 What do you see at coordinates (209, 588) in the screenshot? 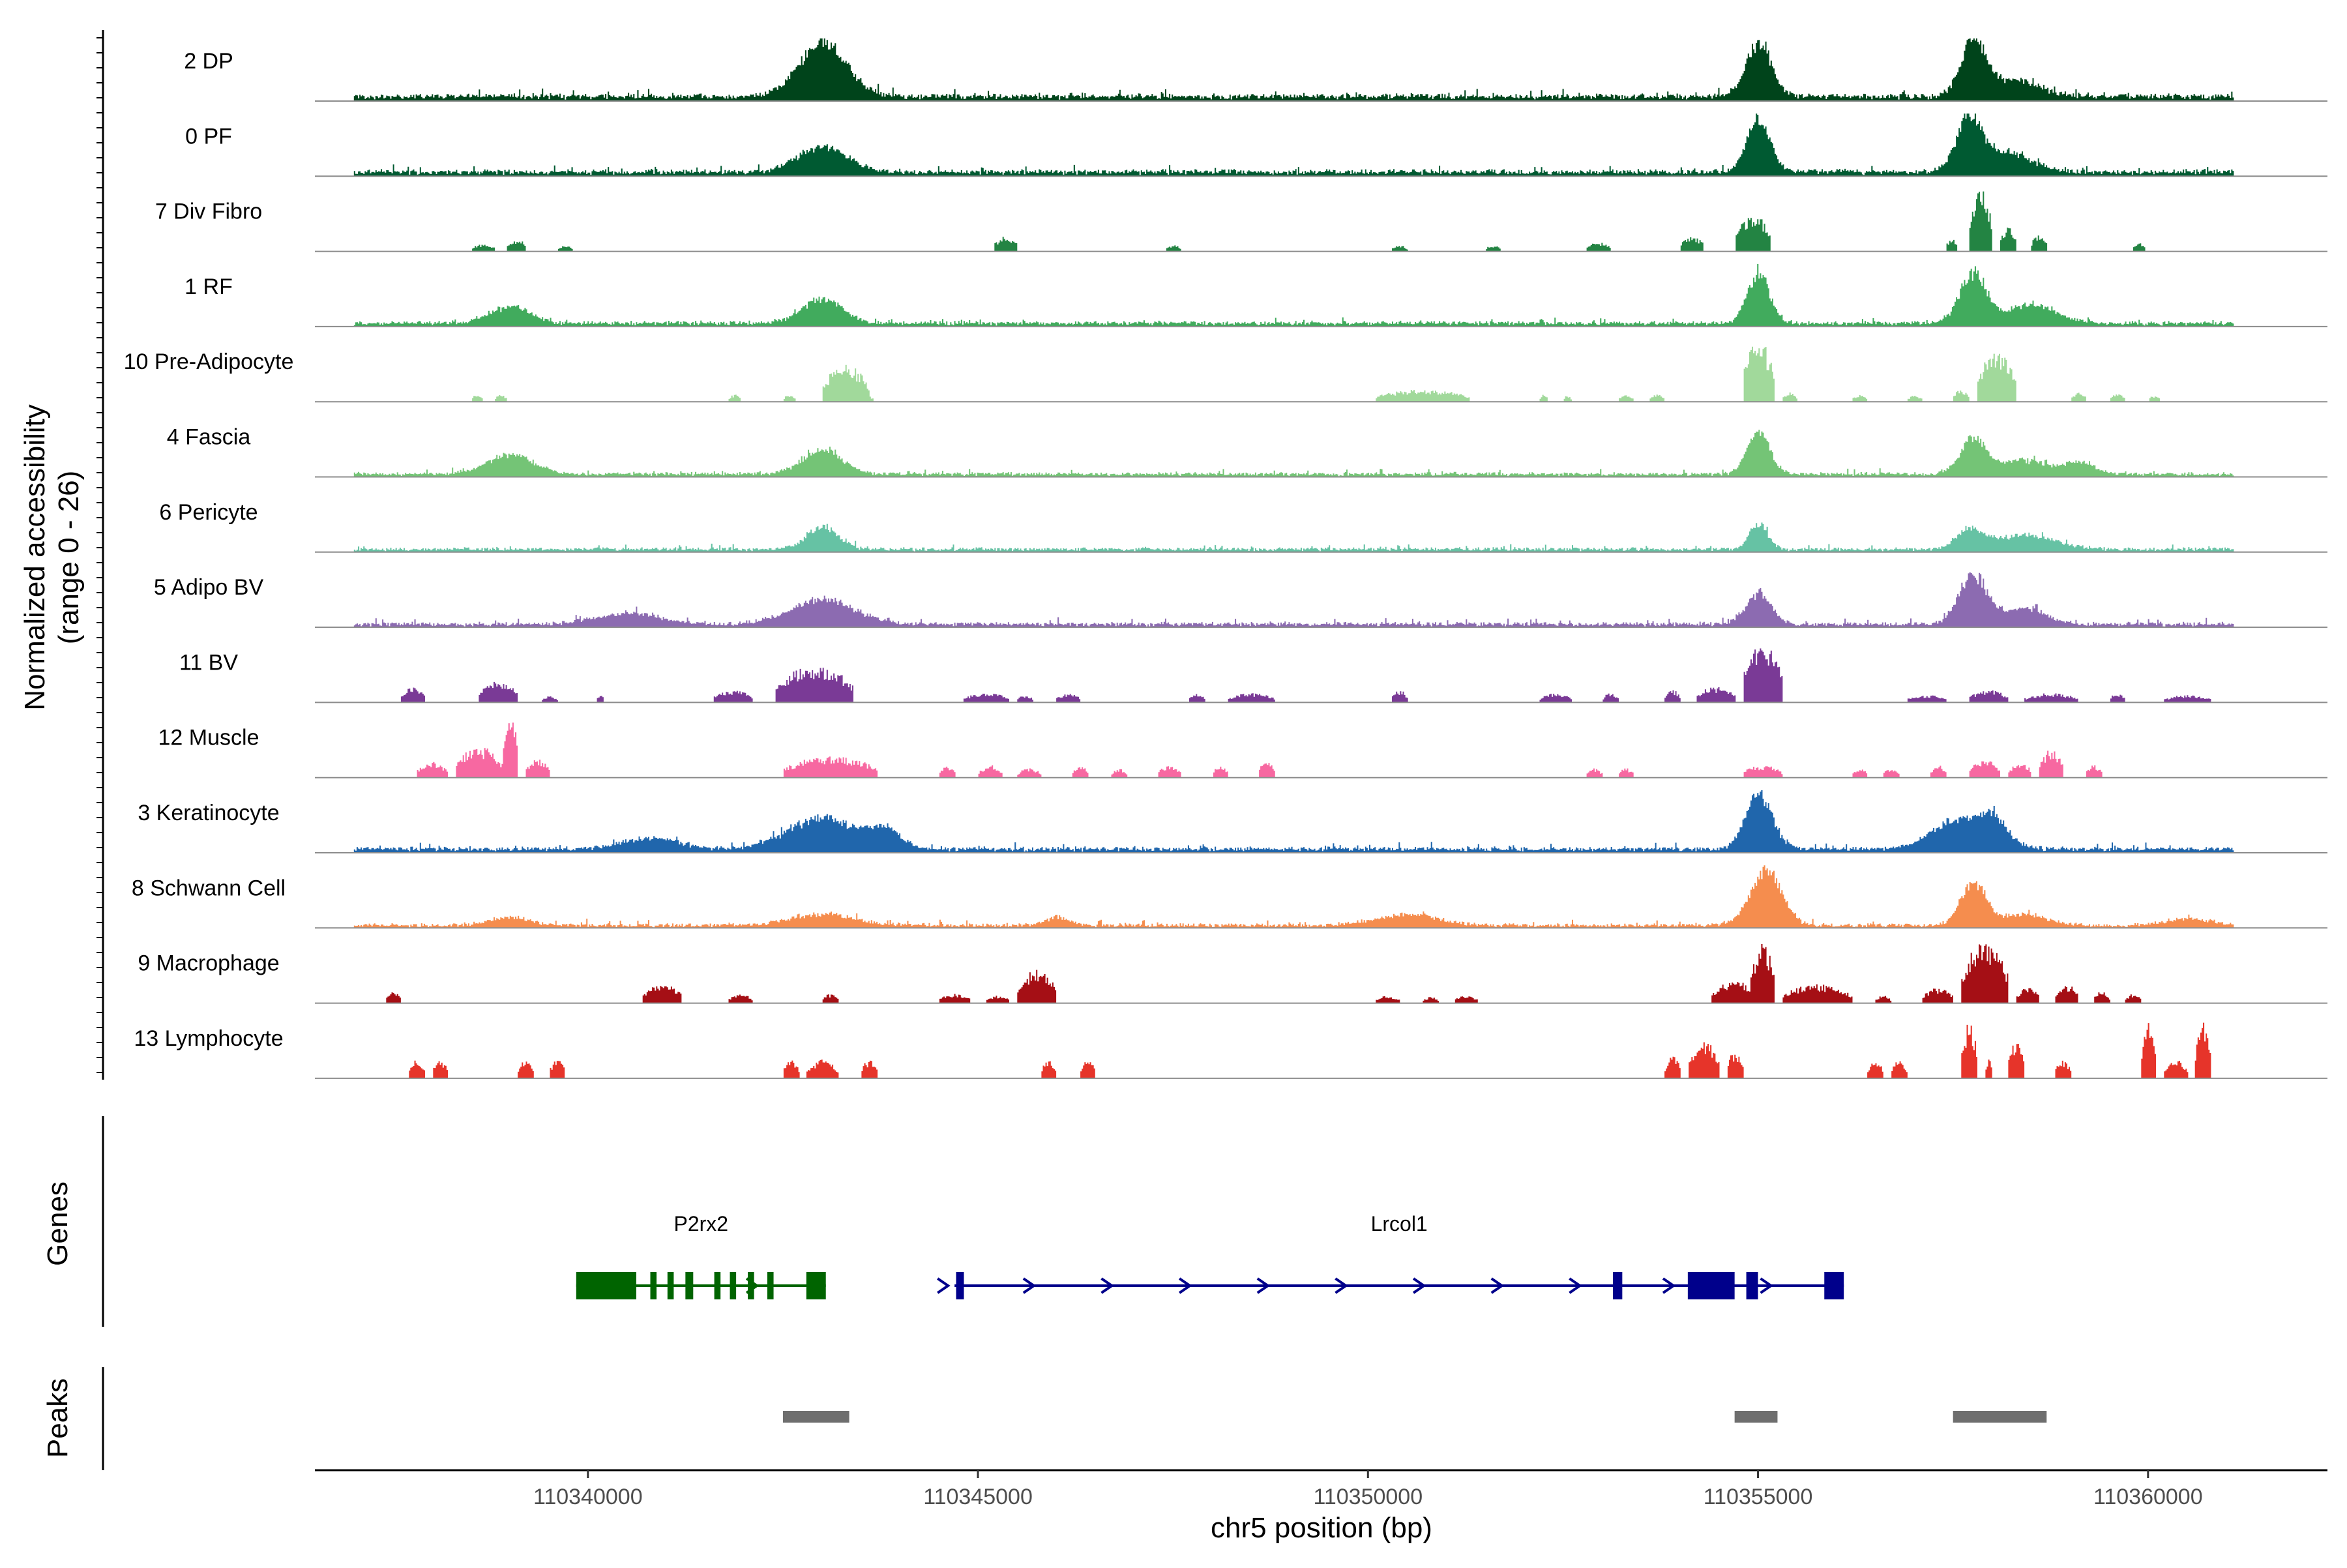
I see `track-label: 5 Adipo BV` at bounding box center [209, 588].